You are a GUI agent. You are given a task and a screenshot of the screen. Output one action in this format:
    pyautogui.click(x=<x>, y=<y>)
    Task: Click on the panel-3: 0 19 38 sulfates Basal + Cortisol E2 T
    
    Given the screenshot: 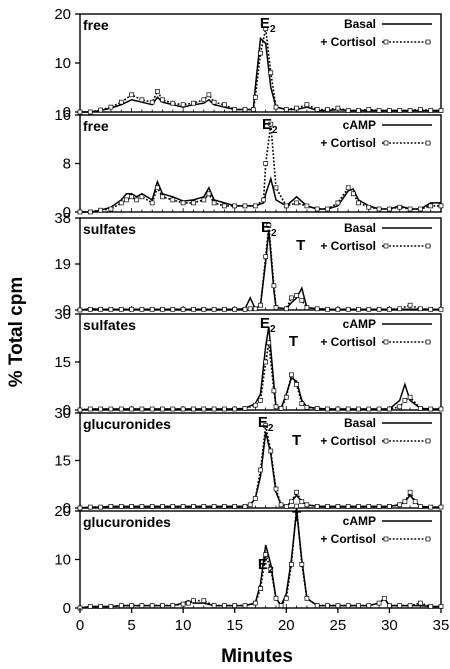 What is the action you would take?
    pyautogui.click(x=249, y=264)
    